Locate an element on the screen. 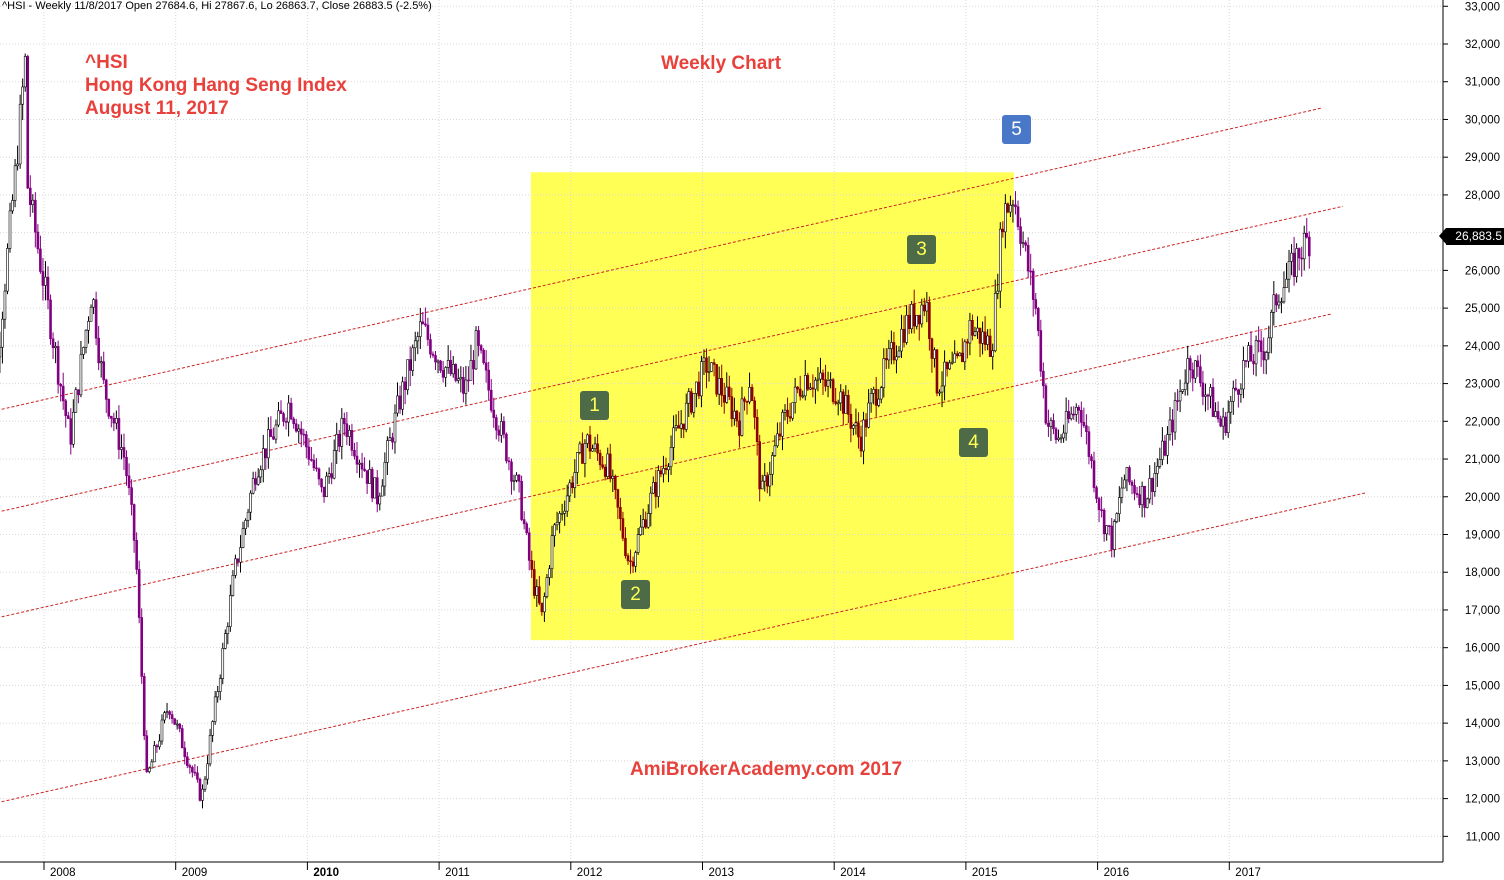  x-tick-label: 2009 is located at coordinates (195, 873).